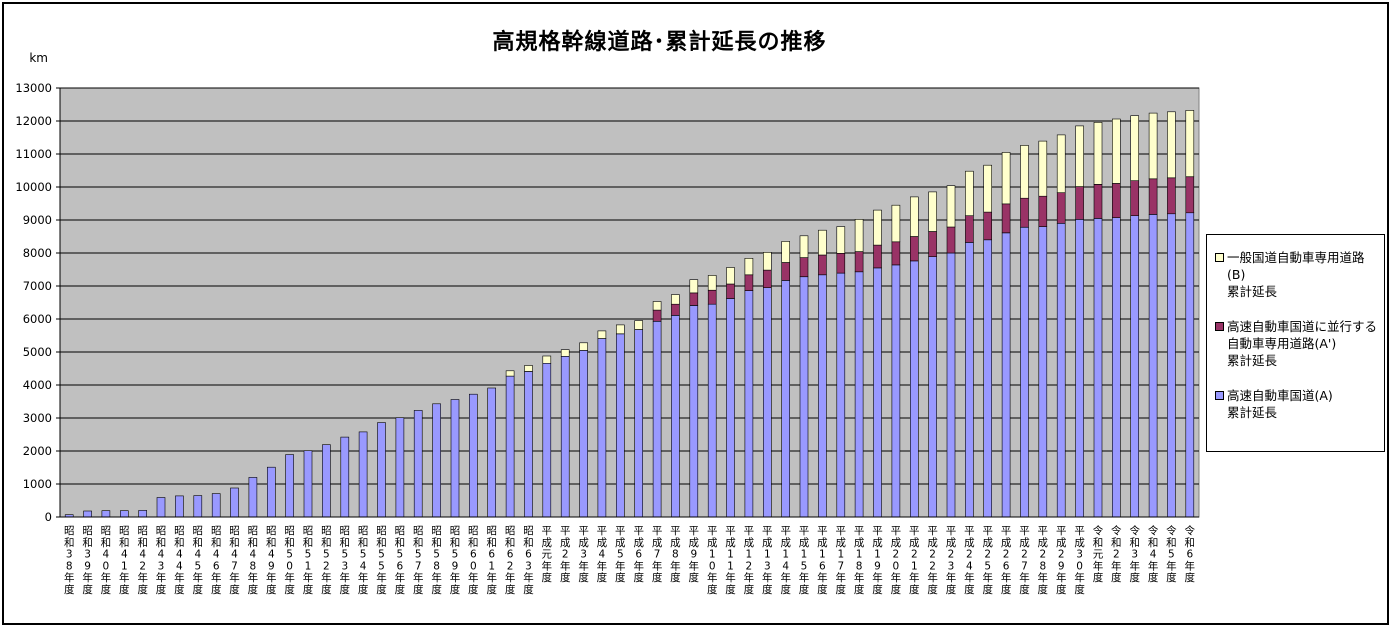 This screenshot has width=1391, height=627. What do you see at coordinates (1302, 326) in the screenshot?
I see `legend-text: 高速自動車国道に並行する` at bounding box center [1302, 326].